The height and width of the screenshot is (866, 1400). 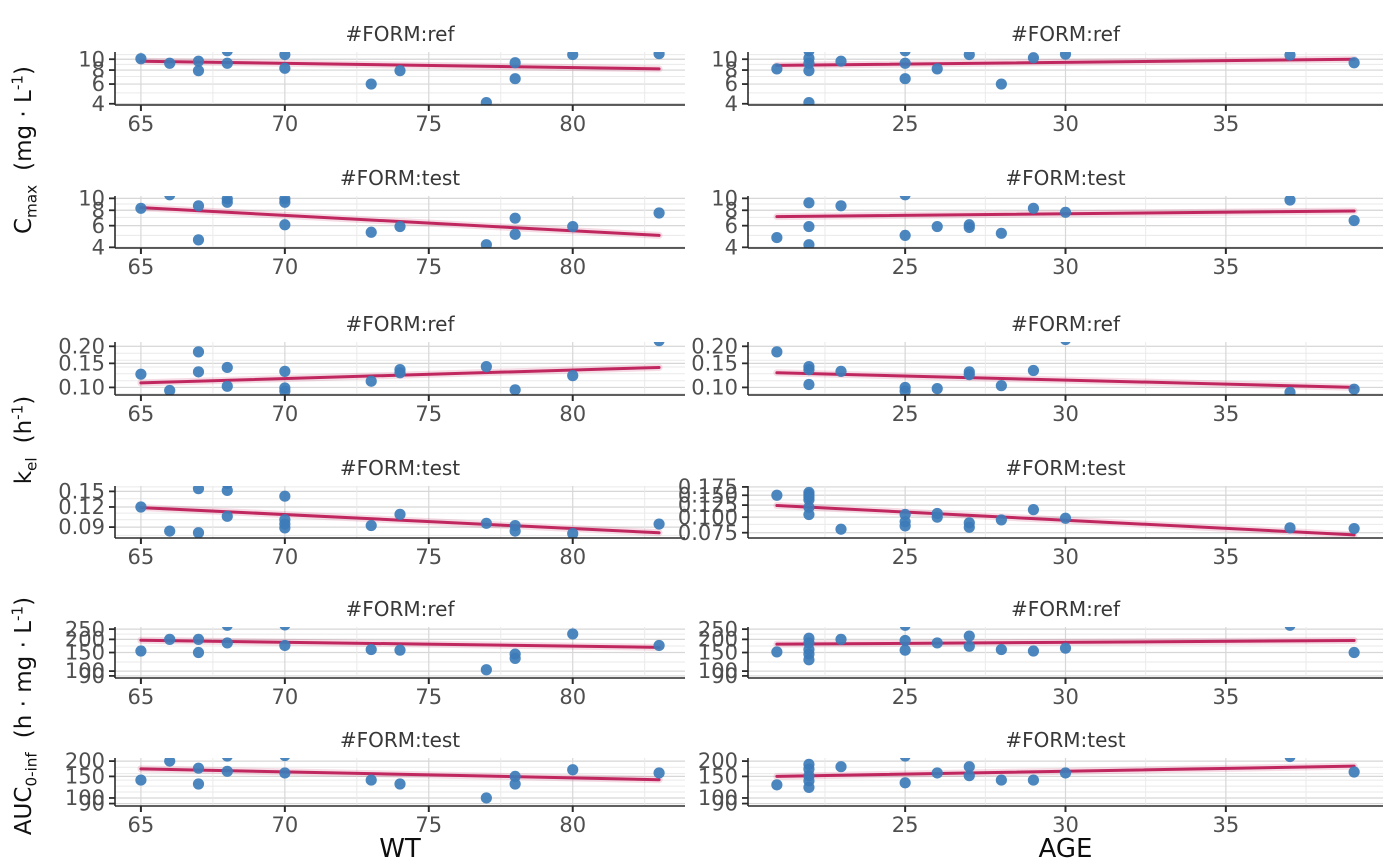 I want to click on y-label-sub: 0-inf, so click(x=31, y=769).